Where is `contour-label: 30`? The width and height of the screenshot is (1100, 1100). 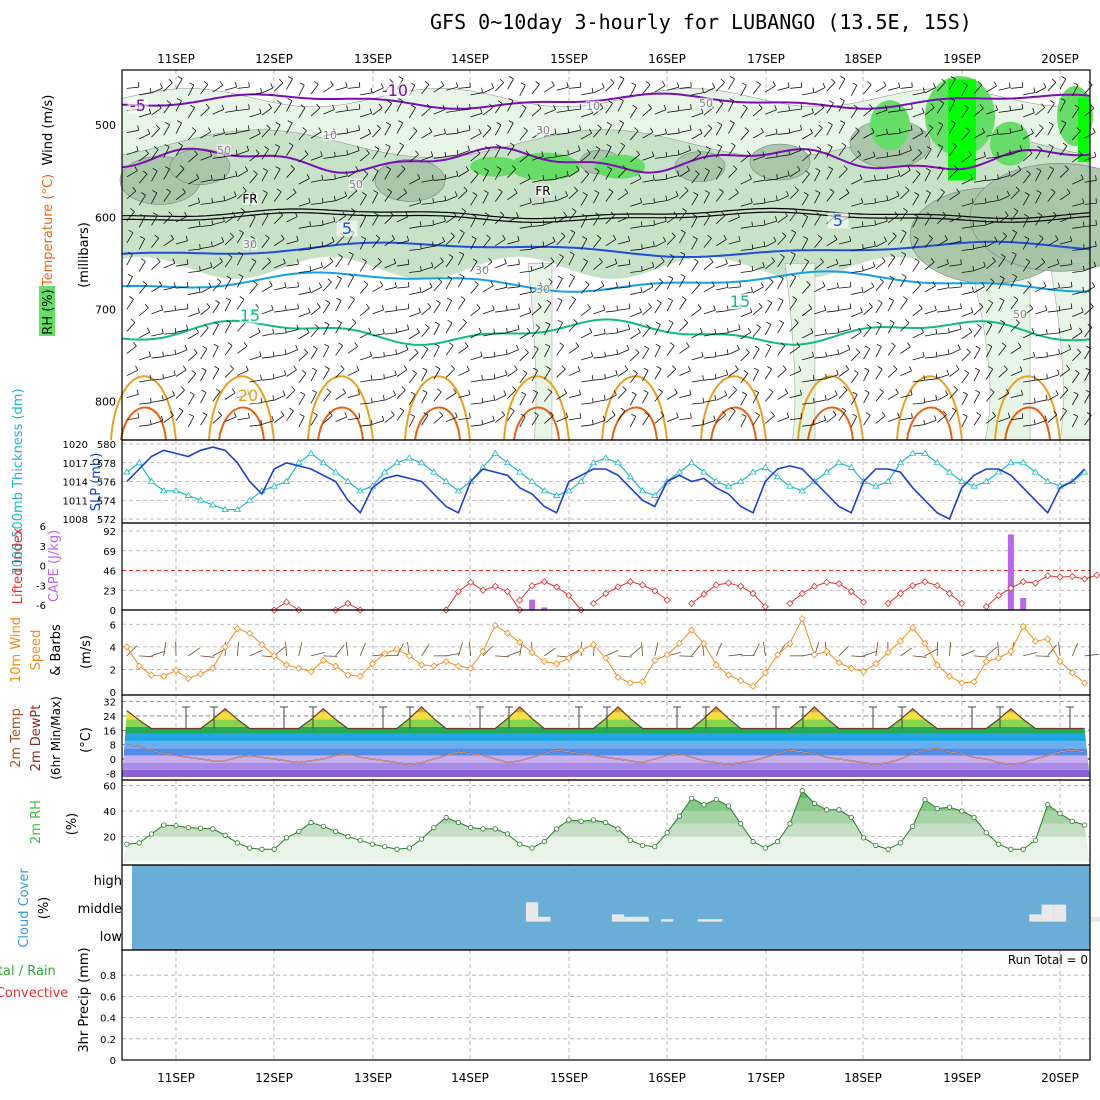 contour-label: 30 is located at coordinates (543, 289).